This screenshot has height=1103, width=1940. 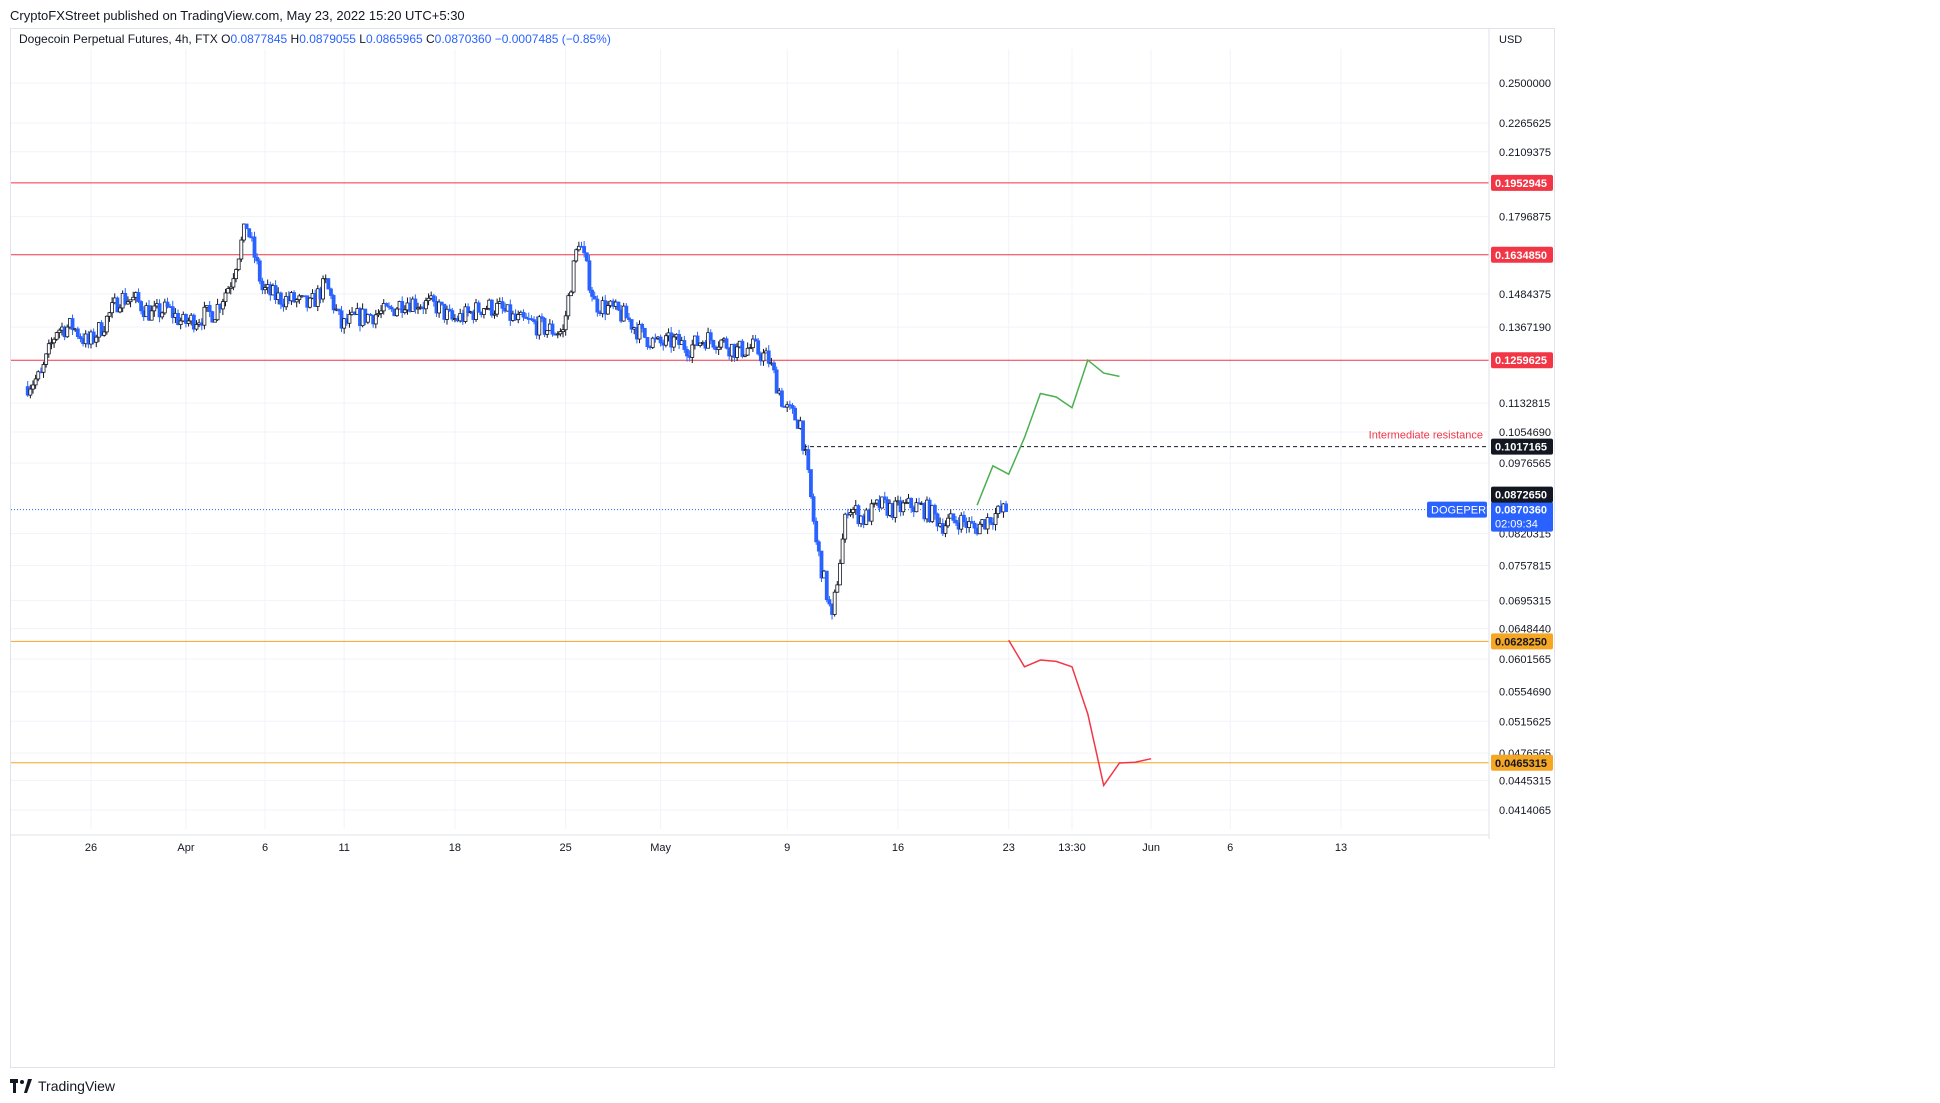 I want to click on ohlc-l-label: L, so click(x=362, y=39).